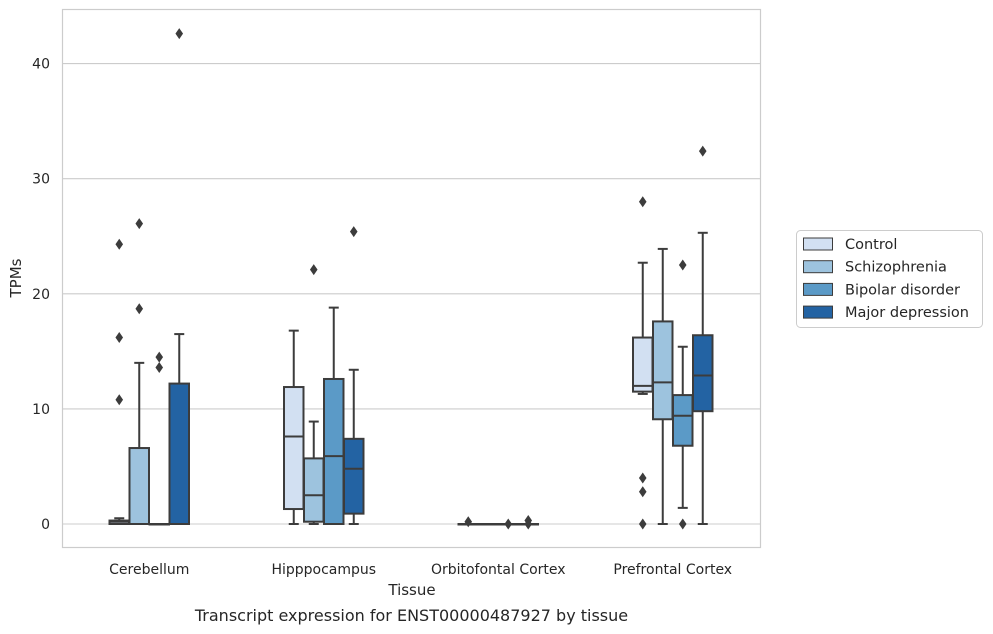  I want to click on x-tick-label: Prefrontal Cortex, so click(672, 570).